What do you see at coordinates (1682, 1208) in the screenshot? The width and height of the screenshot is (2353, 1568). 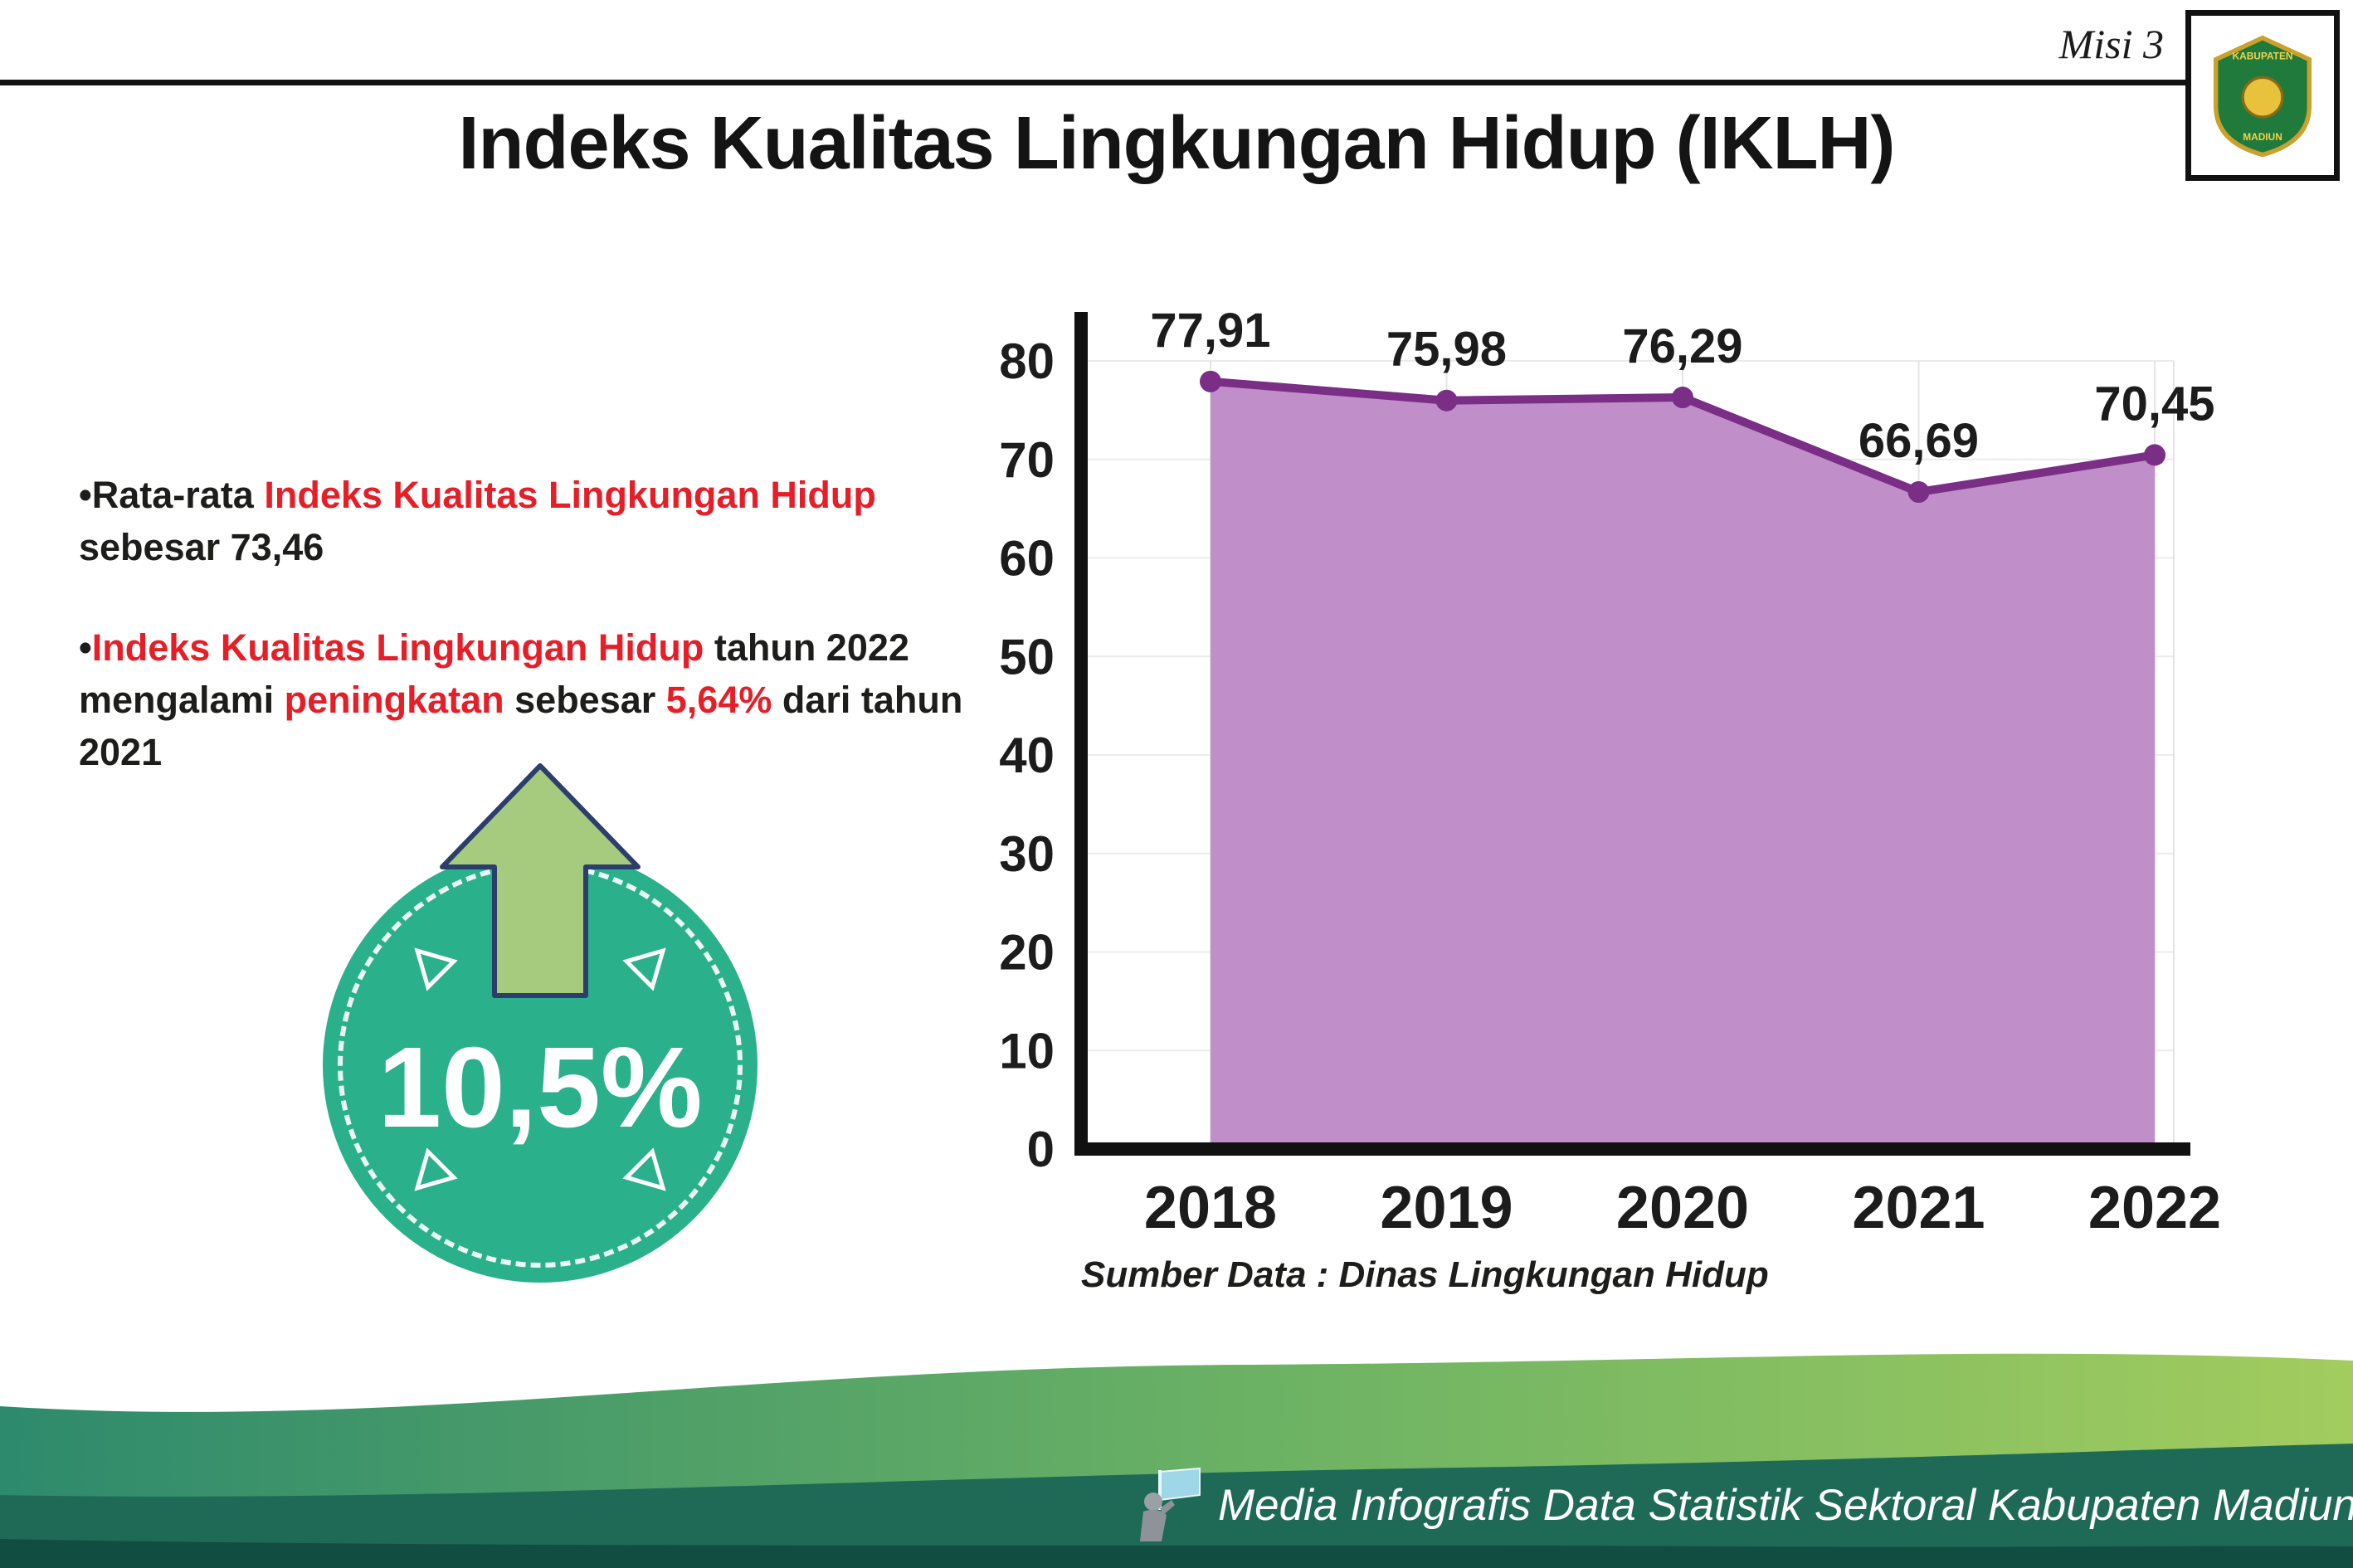 I see `svg-text: 2020` at bounding box center [1682, 1208].